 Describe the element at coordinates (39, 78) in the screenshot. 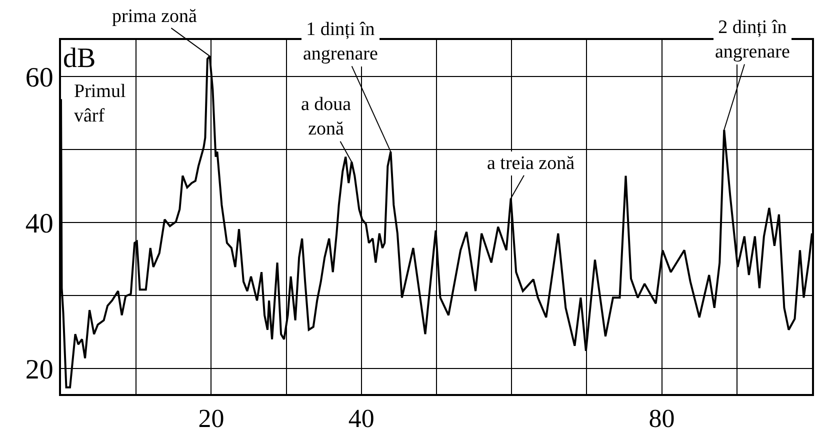

I see `y-tick-label: 60` at that location.